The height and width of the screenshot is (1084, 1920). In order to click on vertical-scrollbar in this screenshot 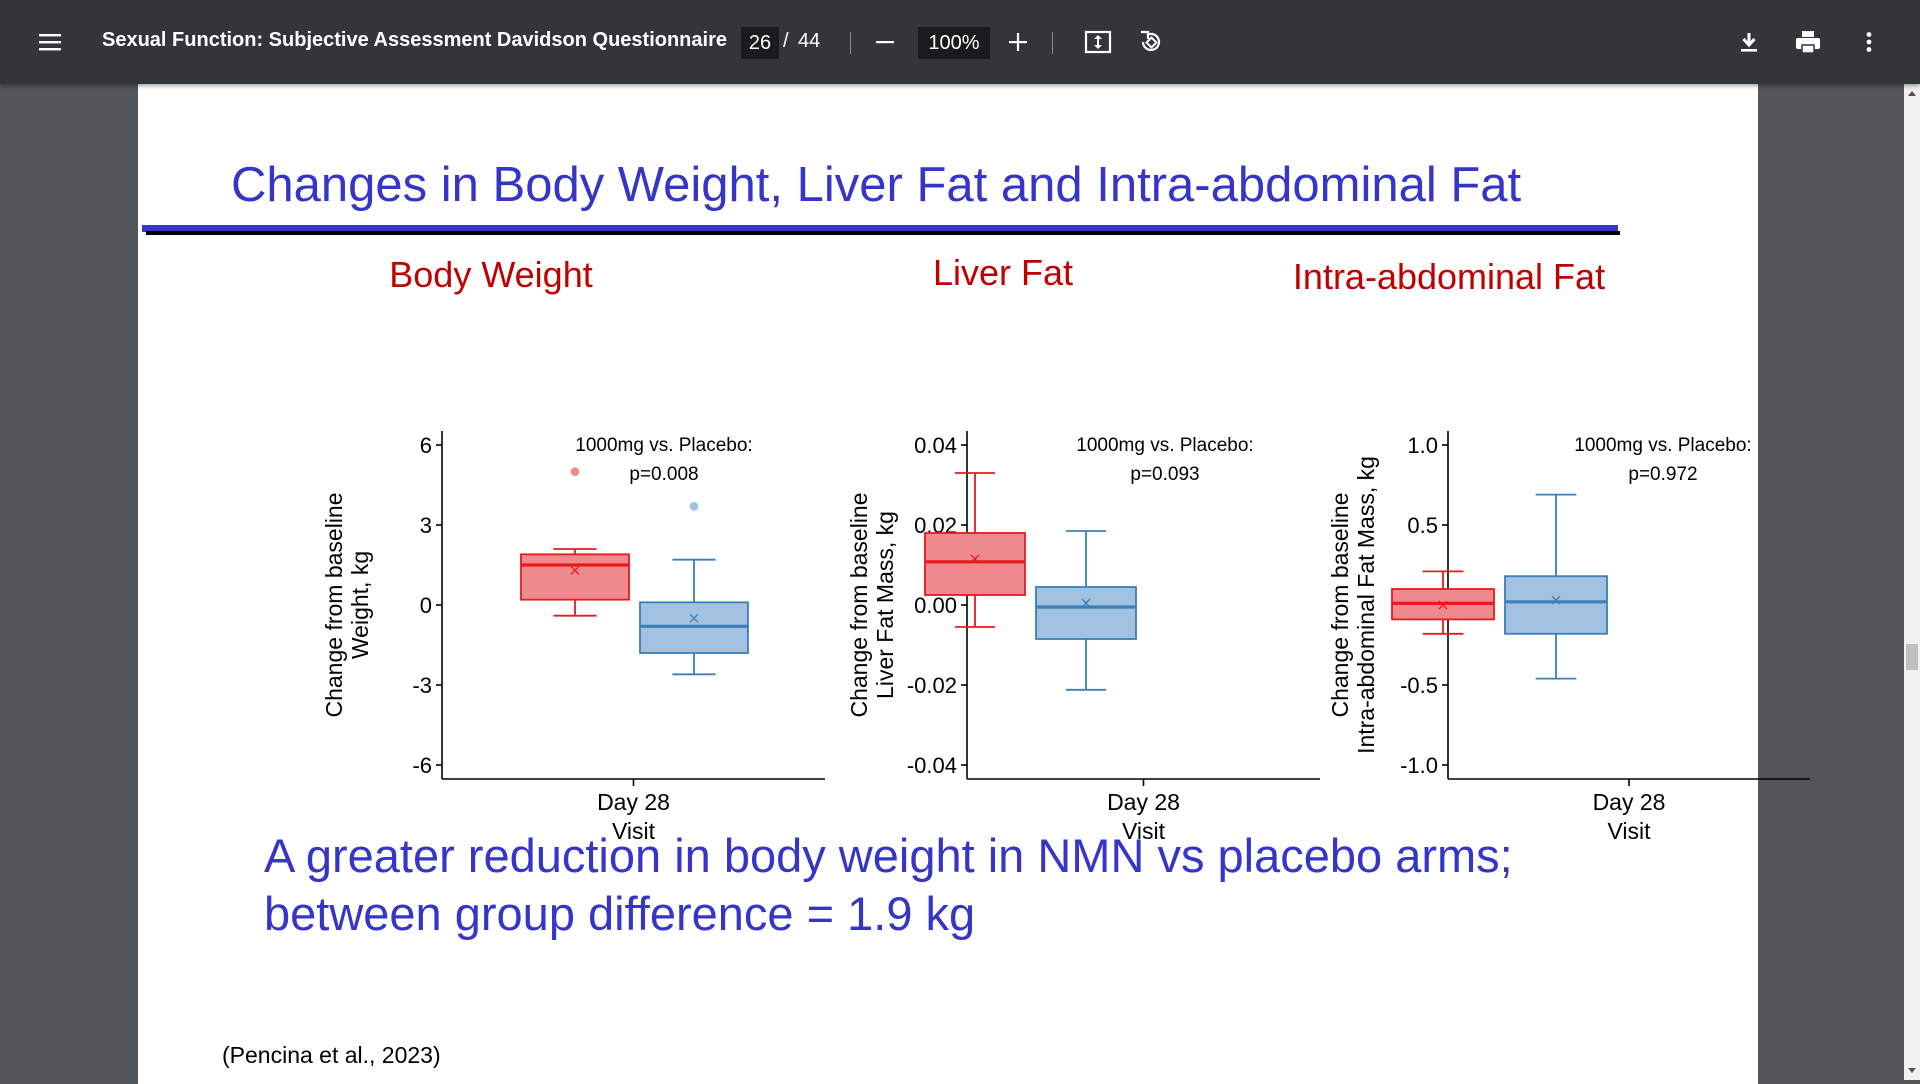, I will do `click(1912, 582)`.